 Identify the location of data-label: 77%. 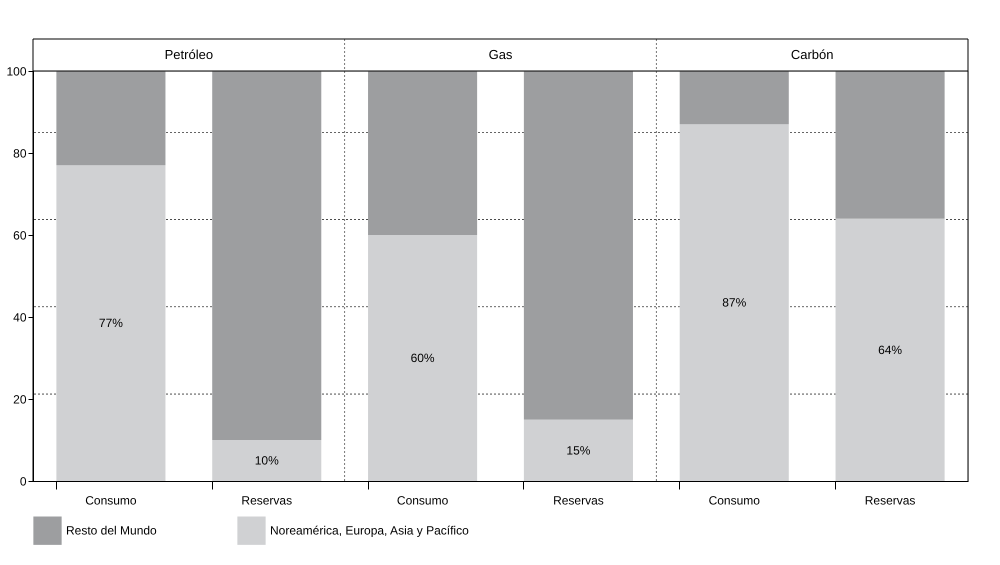
(111, 323).